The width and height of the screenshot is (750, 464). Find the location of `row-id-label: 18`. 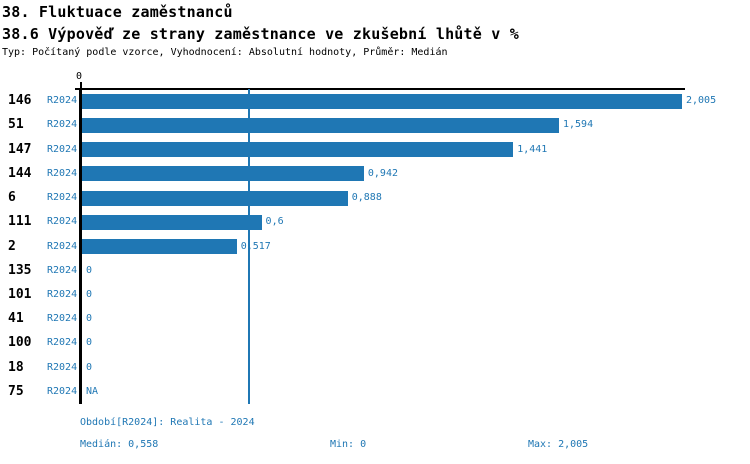

row-id-label: 18 is located at coordinates (16, 367).